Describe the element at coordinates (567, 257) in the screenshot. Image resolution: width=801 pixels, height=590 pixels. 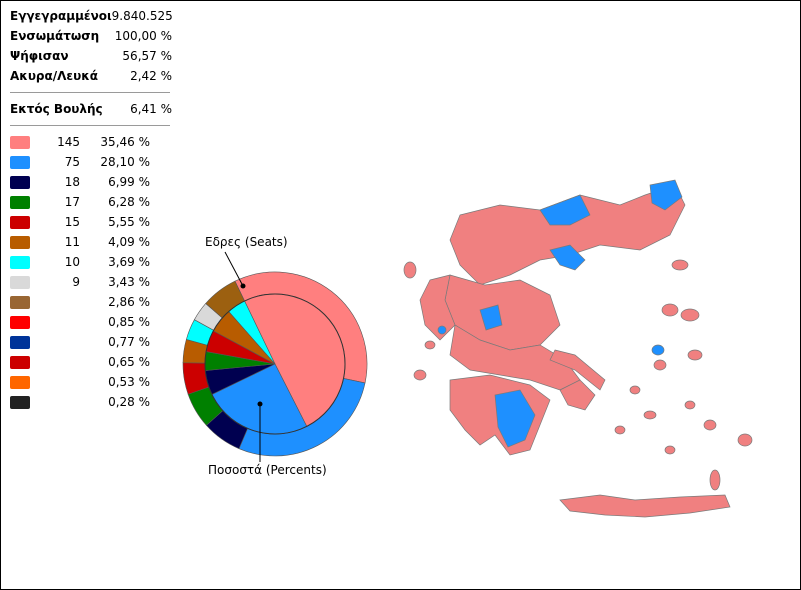
I see `map-region-nd-chalkidiki` at that location.